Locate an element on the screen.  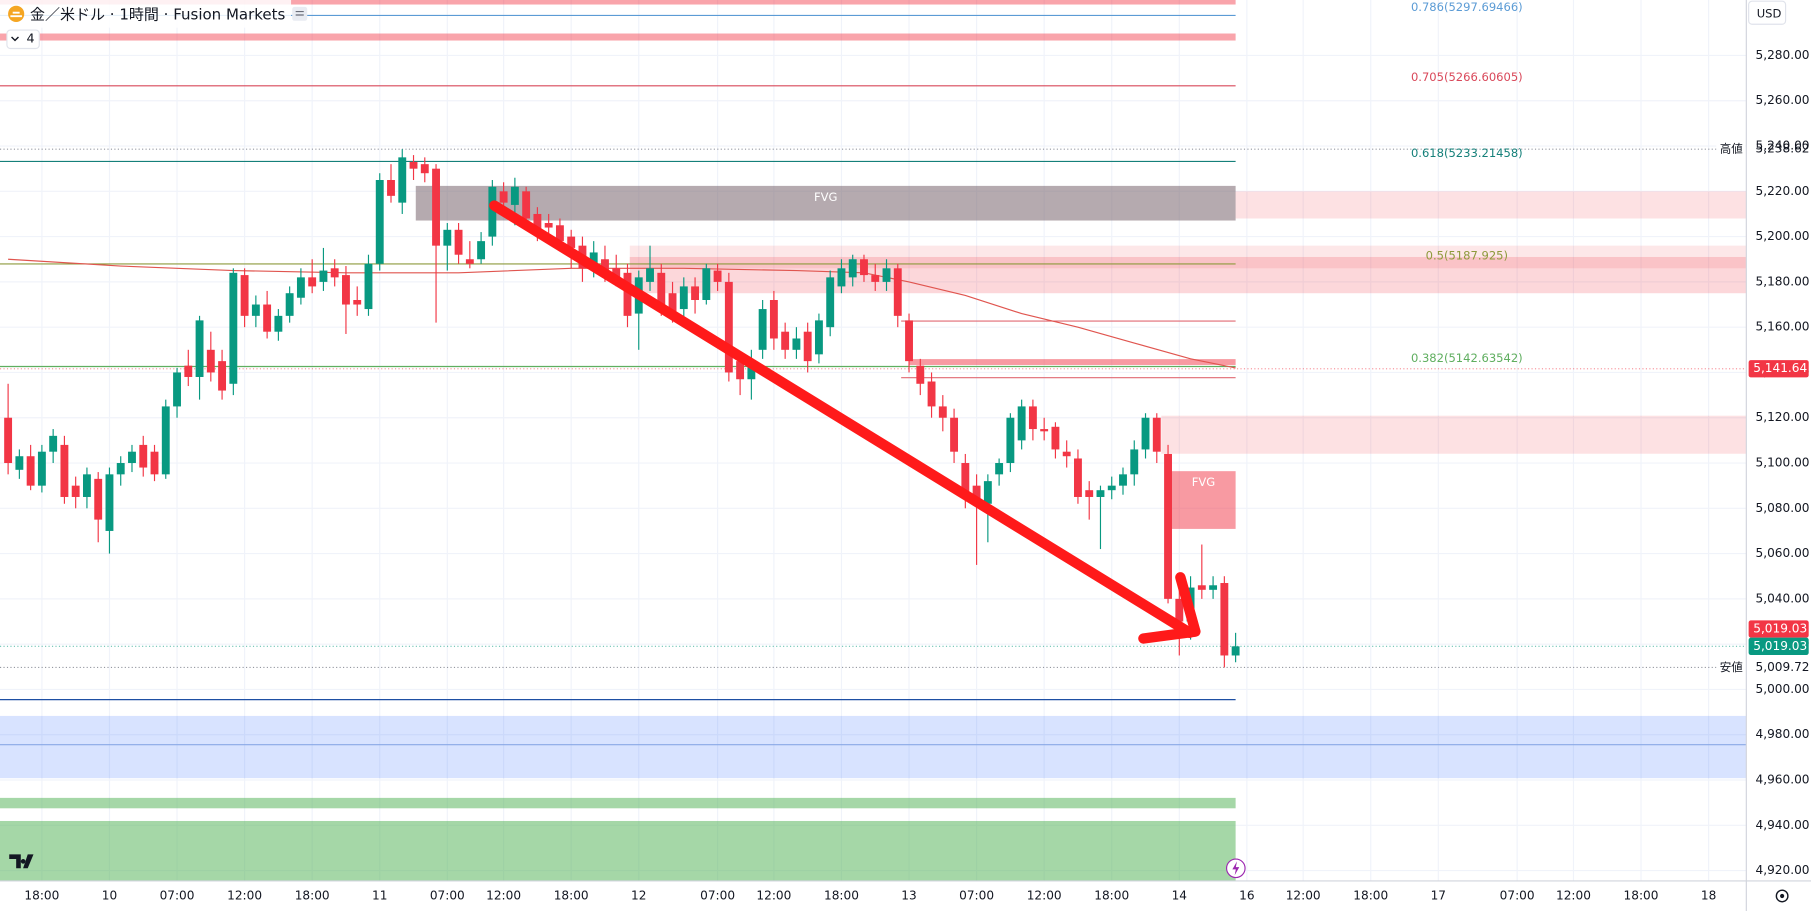
extreme-name-bg is located at coordinates (1731, 149).